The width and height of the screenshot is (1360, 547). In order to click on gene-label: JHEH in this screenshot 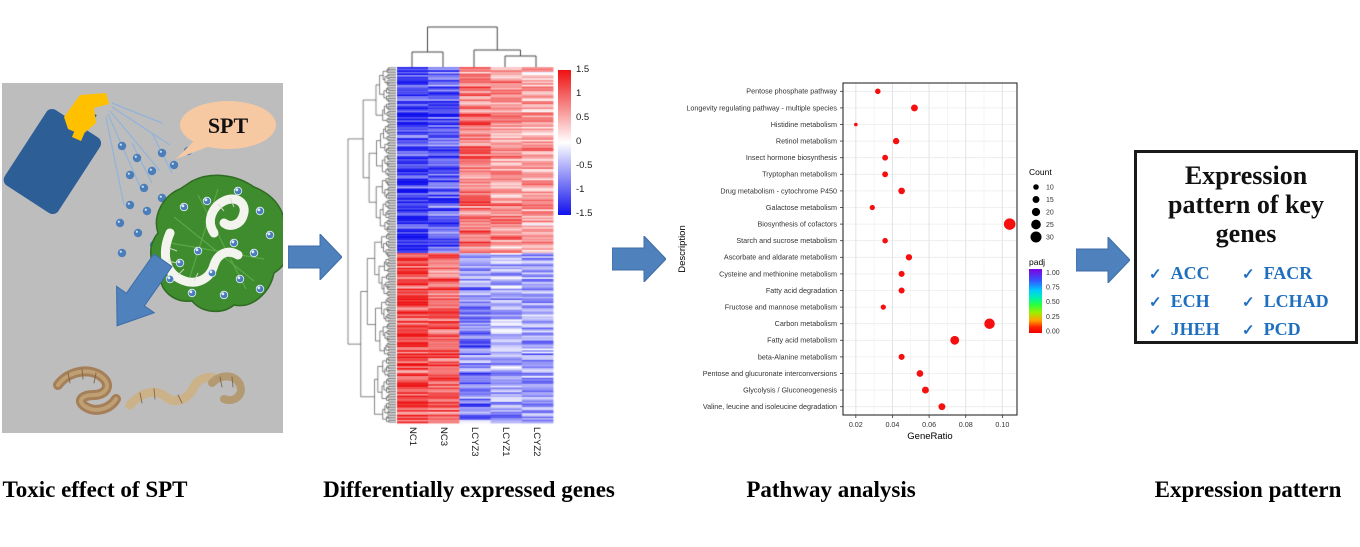, I will do `click(1195, 329)`.